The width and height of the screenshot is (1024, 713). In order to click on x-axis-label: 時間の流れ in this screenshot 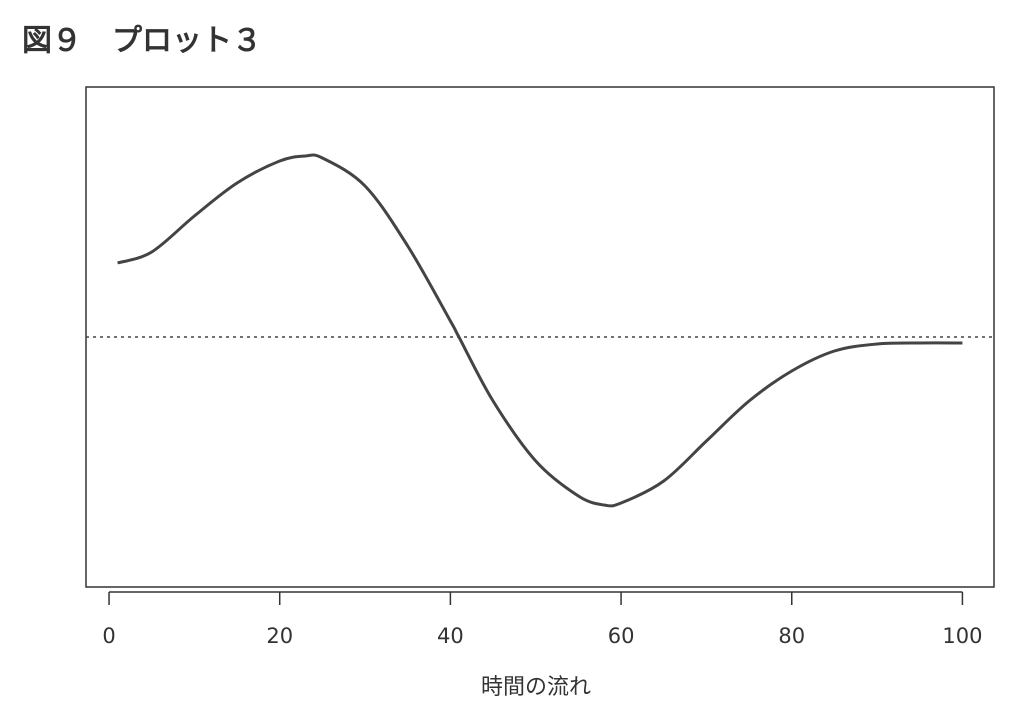, I will do `click(536, 687)`.